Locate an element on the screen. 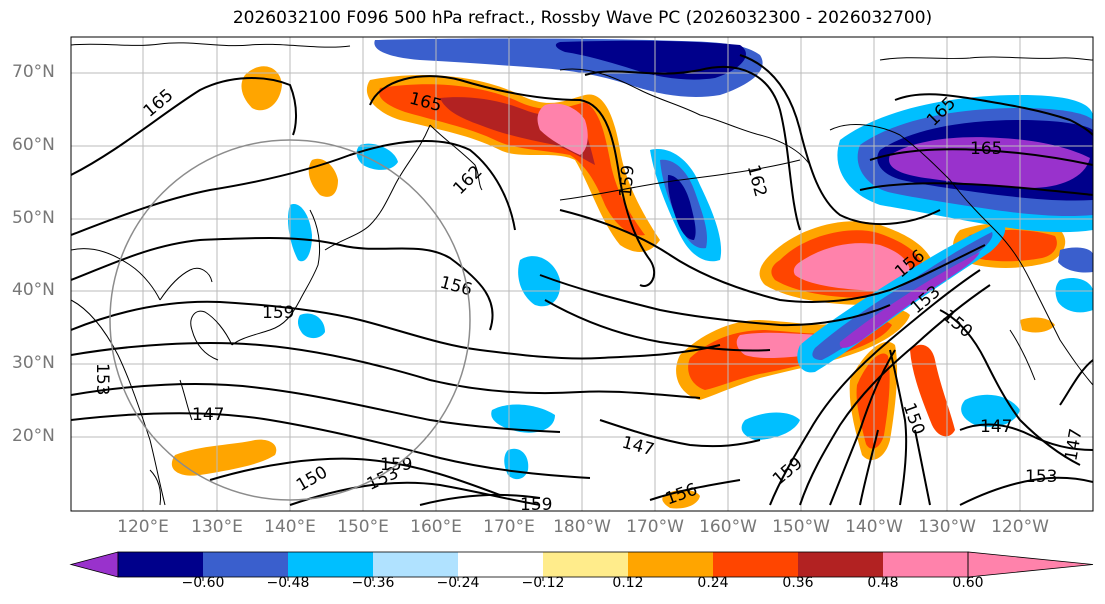  colorbar-tick-label: −0.24 is located at coordinates (458, 583).